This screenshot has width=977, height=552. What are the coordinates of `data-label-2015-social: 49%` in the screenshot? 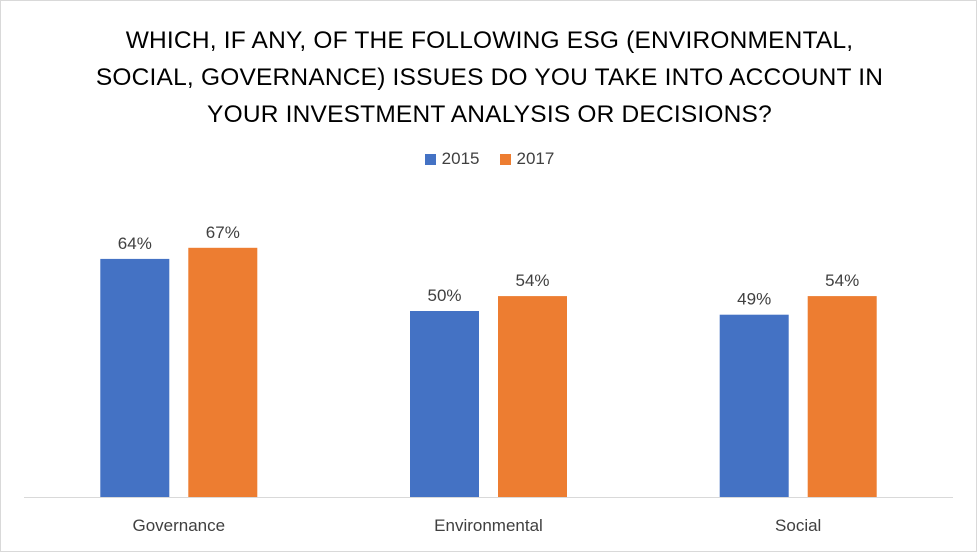 It's located at (754, 299).